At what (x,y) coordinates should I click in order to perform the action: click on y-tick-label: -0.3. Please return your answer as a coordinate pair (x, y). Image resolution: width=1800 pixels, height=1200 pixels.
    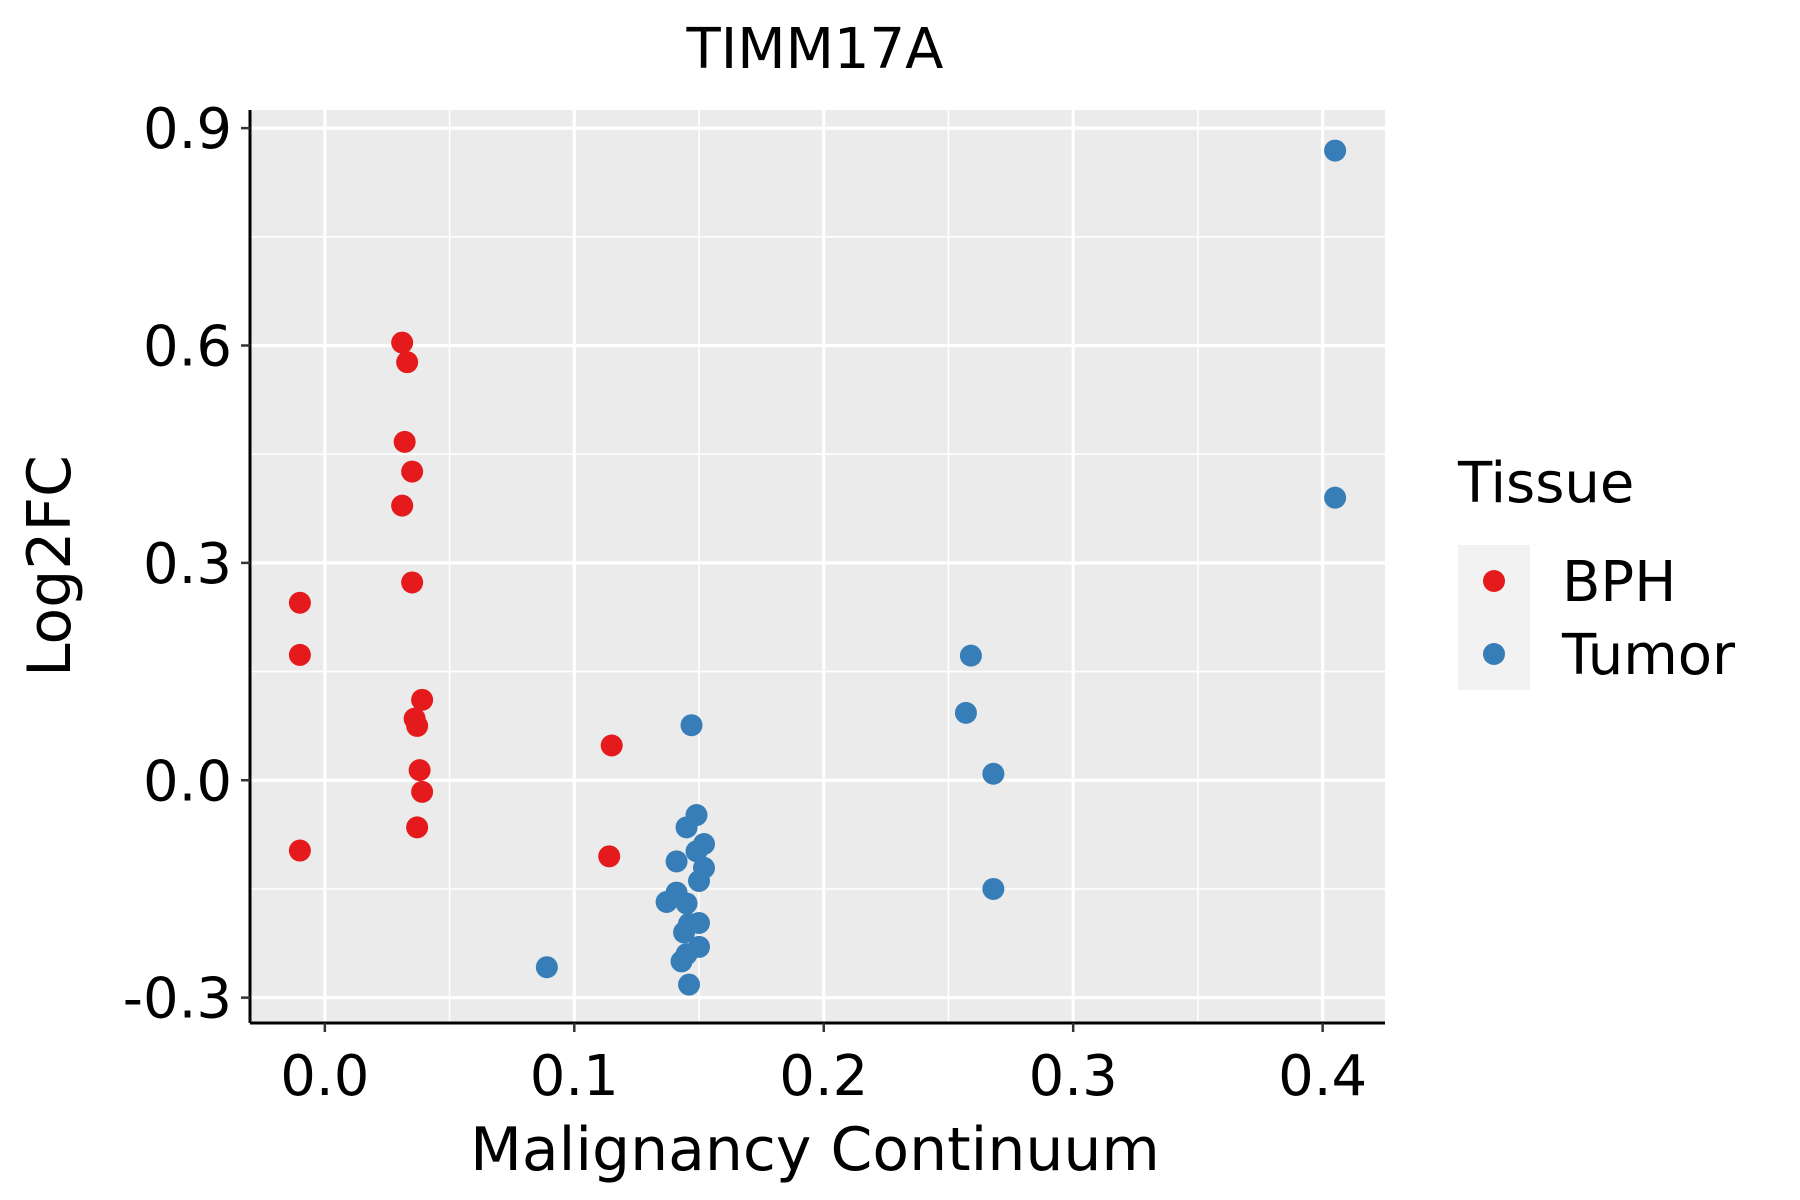
    Looking at the image, I should click on (177, 999).